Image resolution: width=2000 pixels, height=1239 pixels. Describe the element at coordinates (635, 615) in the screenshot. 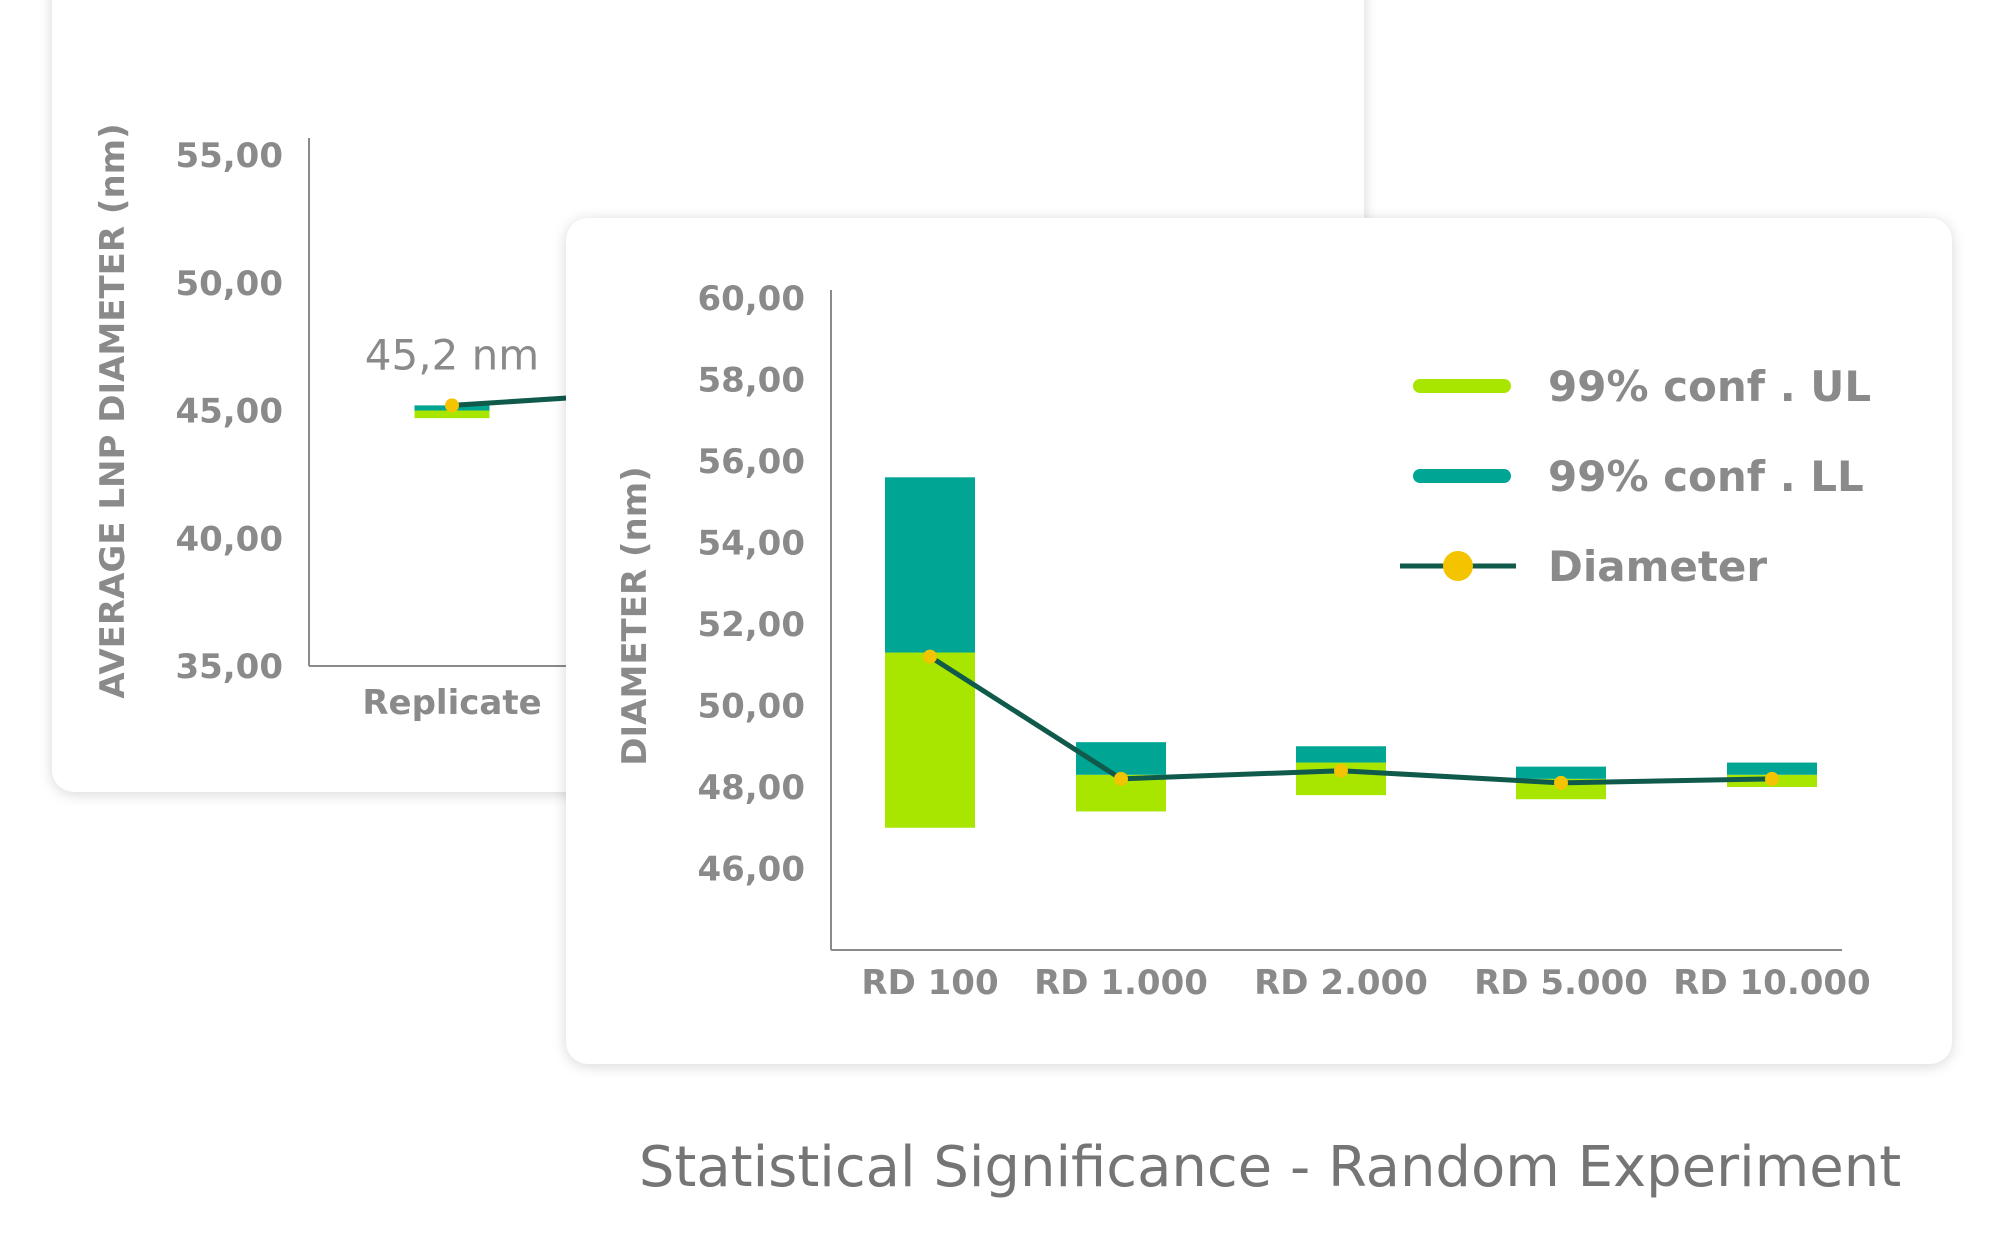

I see `y-axis-title: DIAMETER (nm)` at that location.